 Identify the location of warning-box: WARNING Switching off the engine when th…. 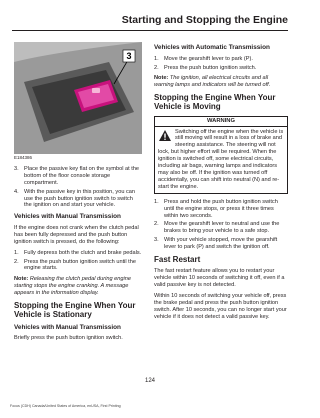
(221, 154).